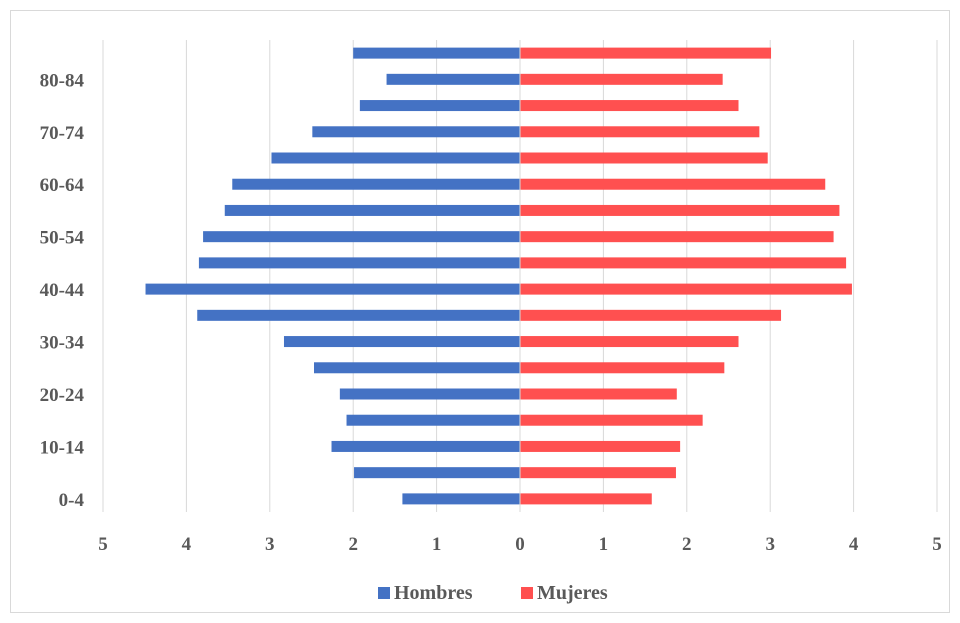 Image resolution: width=960 pixels, height=623 pixels. I want to click on x-tick-label: 0, so click(520, 544).